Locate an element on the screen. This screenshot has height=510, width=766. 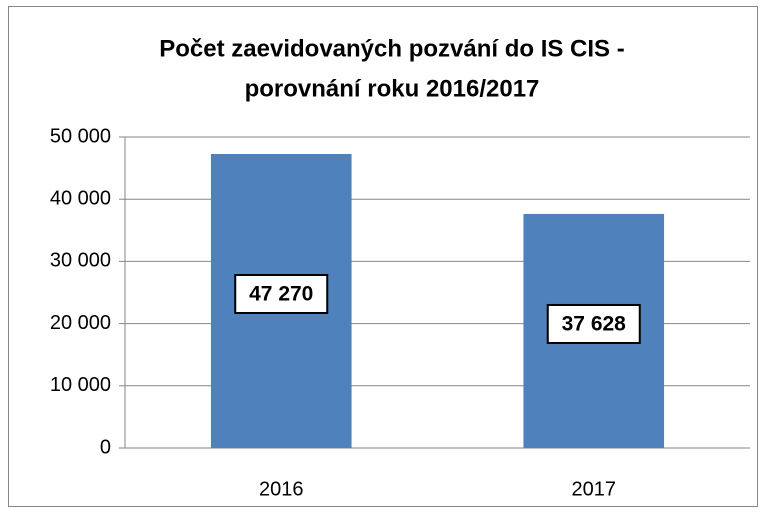
data-label: 47 270 is located at coordinates (281, 294).